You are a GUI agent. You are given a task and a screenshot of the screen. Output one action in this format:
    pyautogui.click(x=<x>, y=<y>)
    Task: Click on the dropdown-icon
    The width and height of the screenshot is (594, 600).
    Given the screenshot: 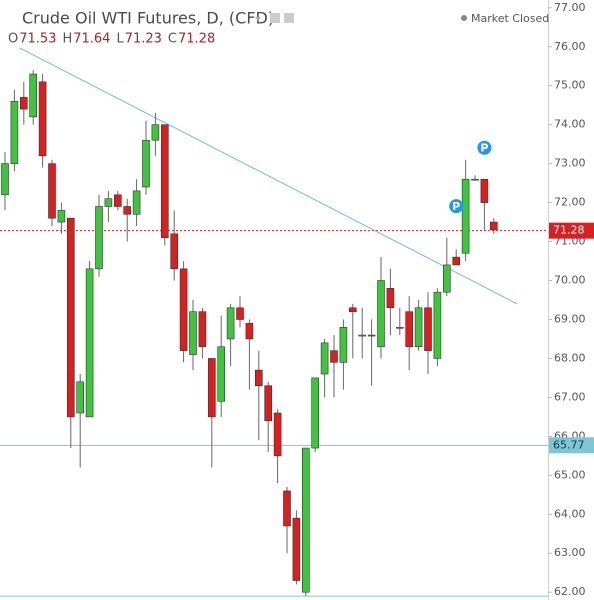 What is the action you would take?
    pyautogui.click(x=258, y=19)
    